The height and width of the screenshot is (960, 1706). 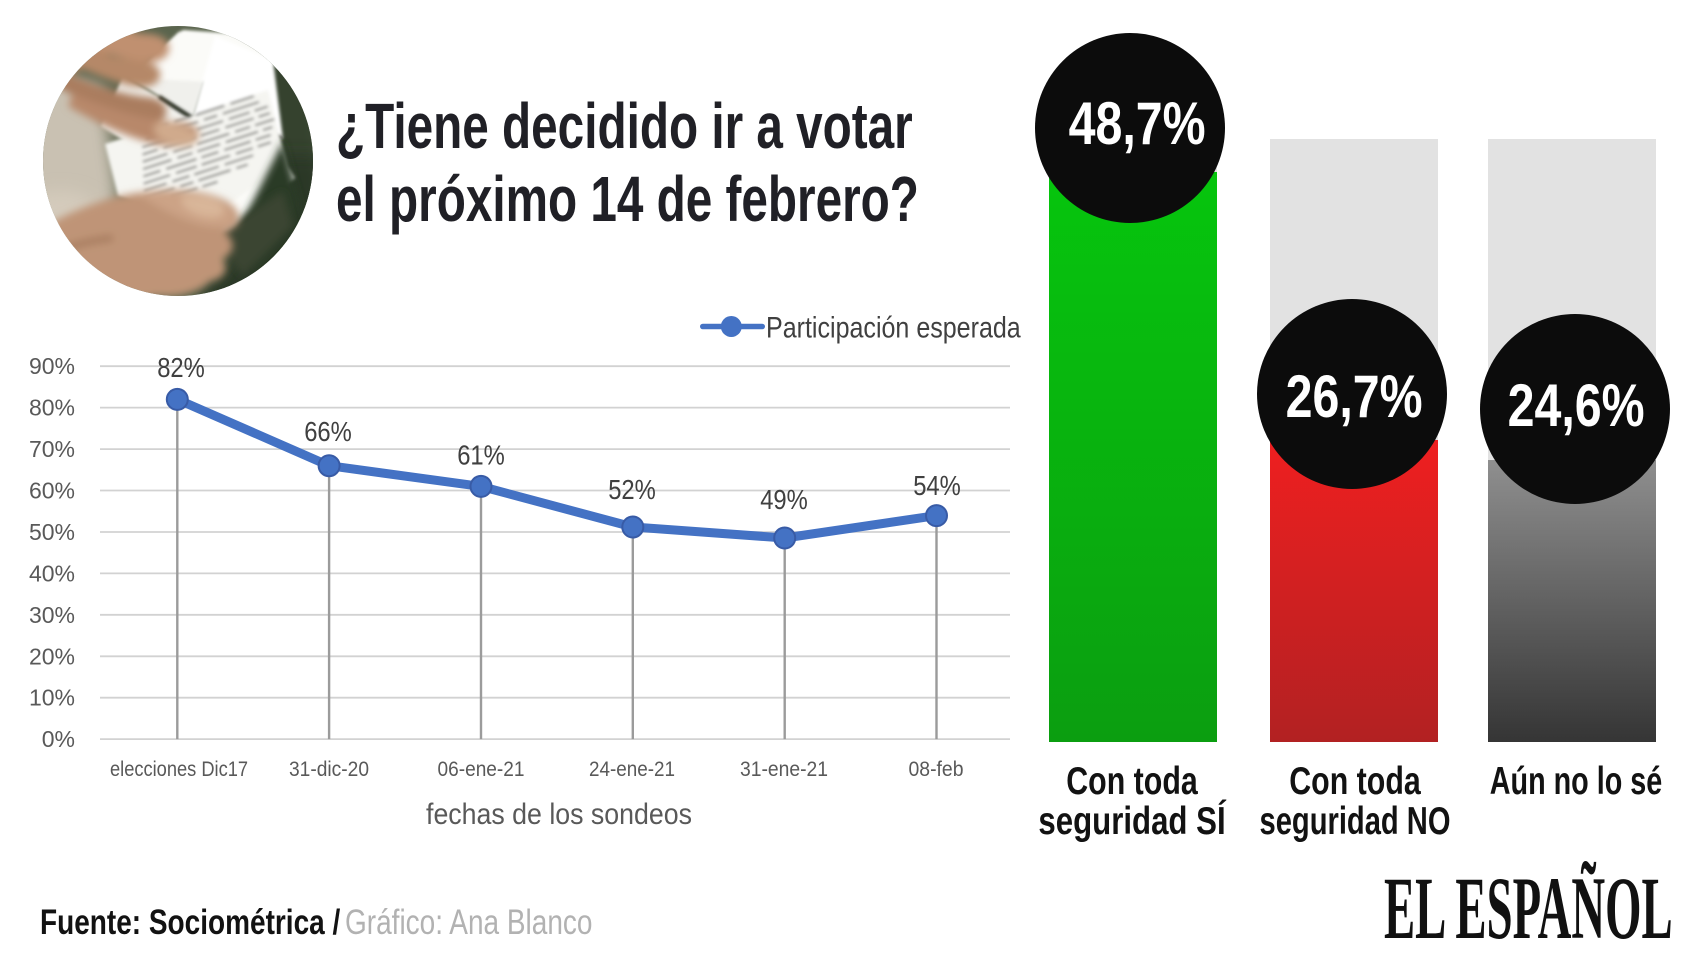 I want to click on svg-text: 24-ene-21, so click(x=632, y=769).